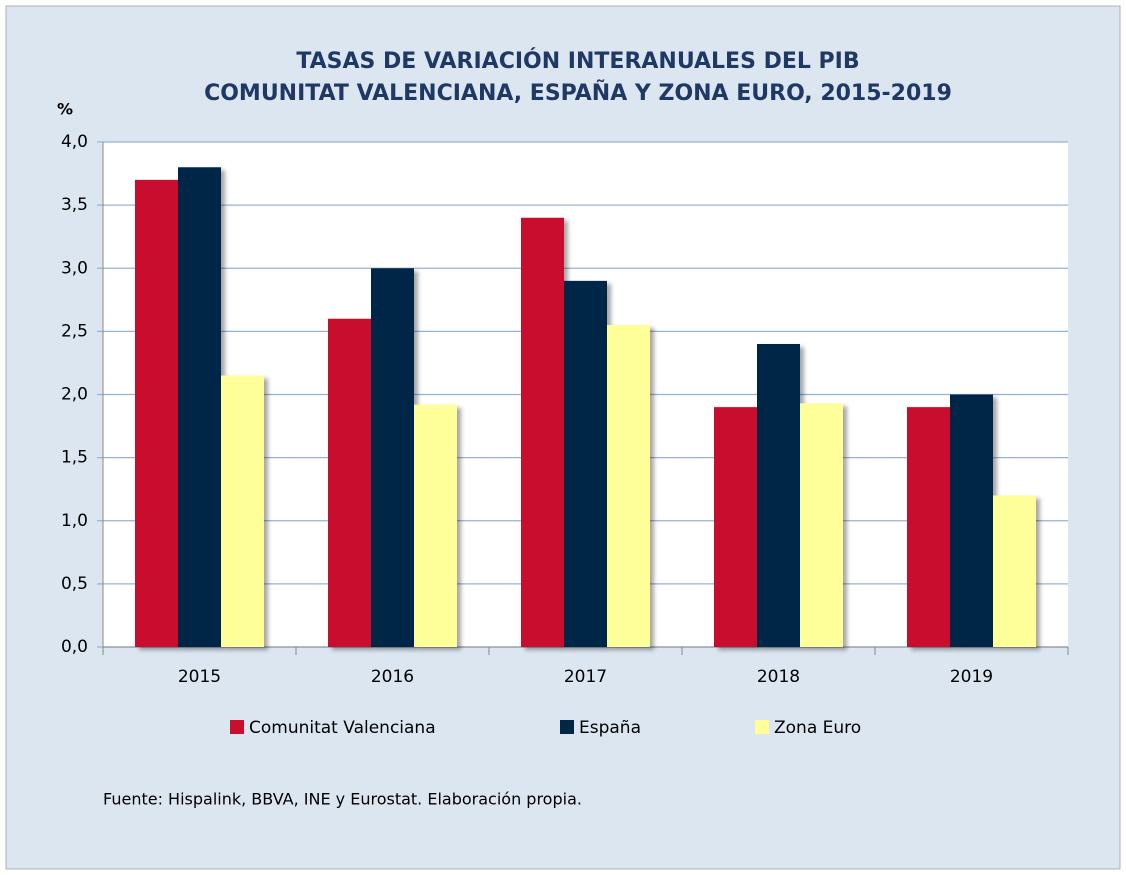  What do you see at coordinates (74, 395) in the screenshot?
I see `y-tick-label: 2,0` at bounding box center [74, 395].